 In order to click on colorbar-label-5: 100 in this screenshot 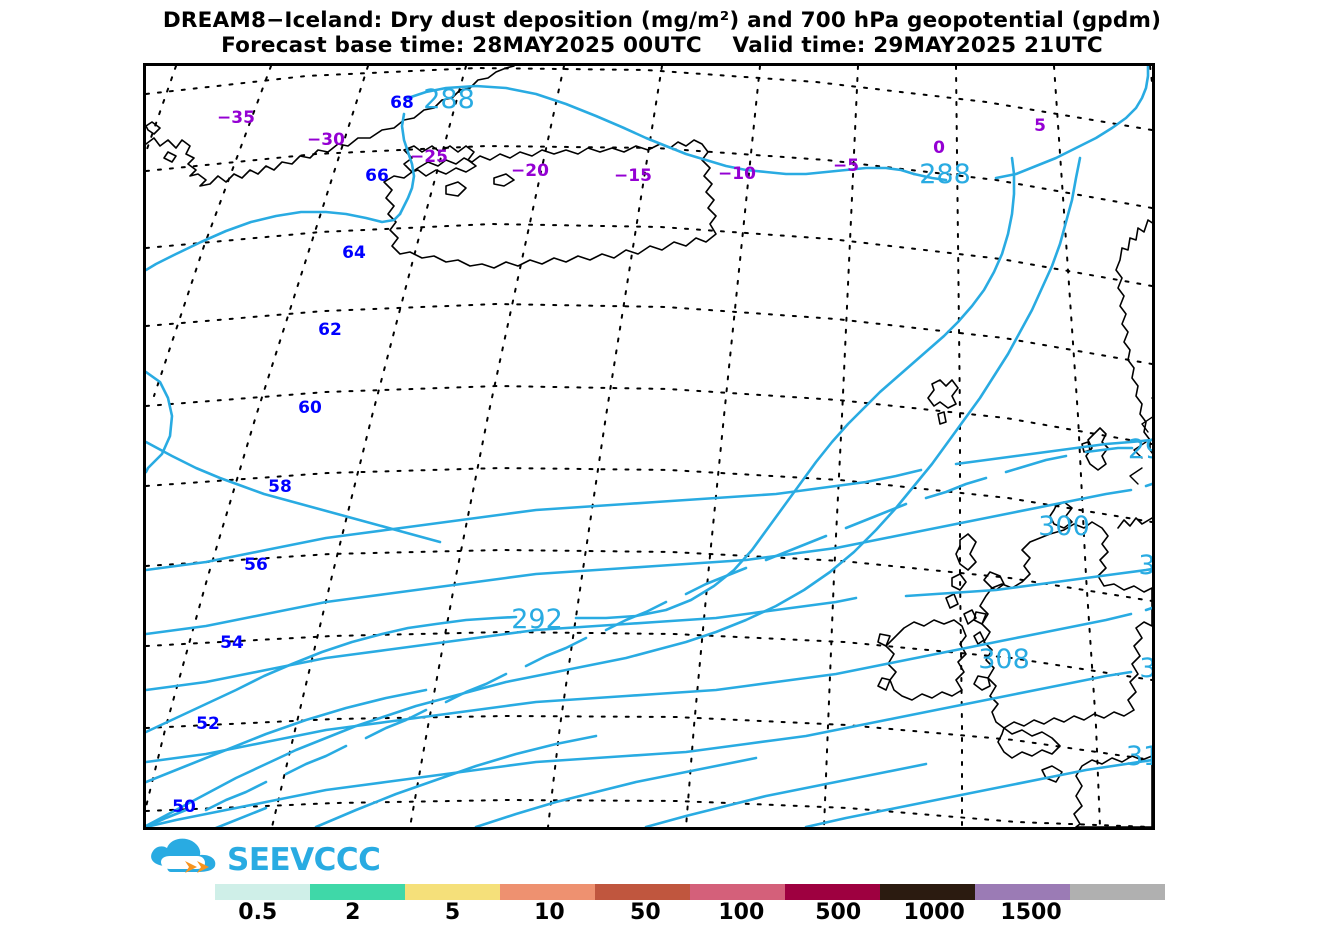, I will do `click(741, 912)`.